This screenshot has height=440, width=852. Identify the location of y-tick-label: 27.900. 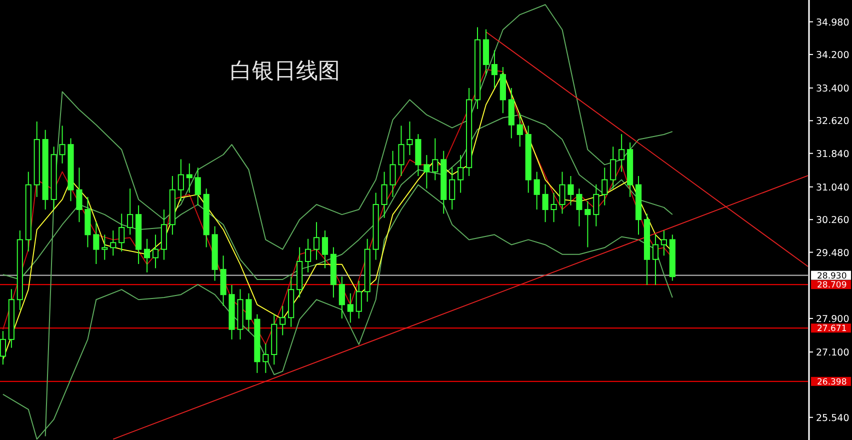
(833, 319).